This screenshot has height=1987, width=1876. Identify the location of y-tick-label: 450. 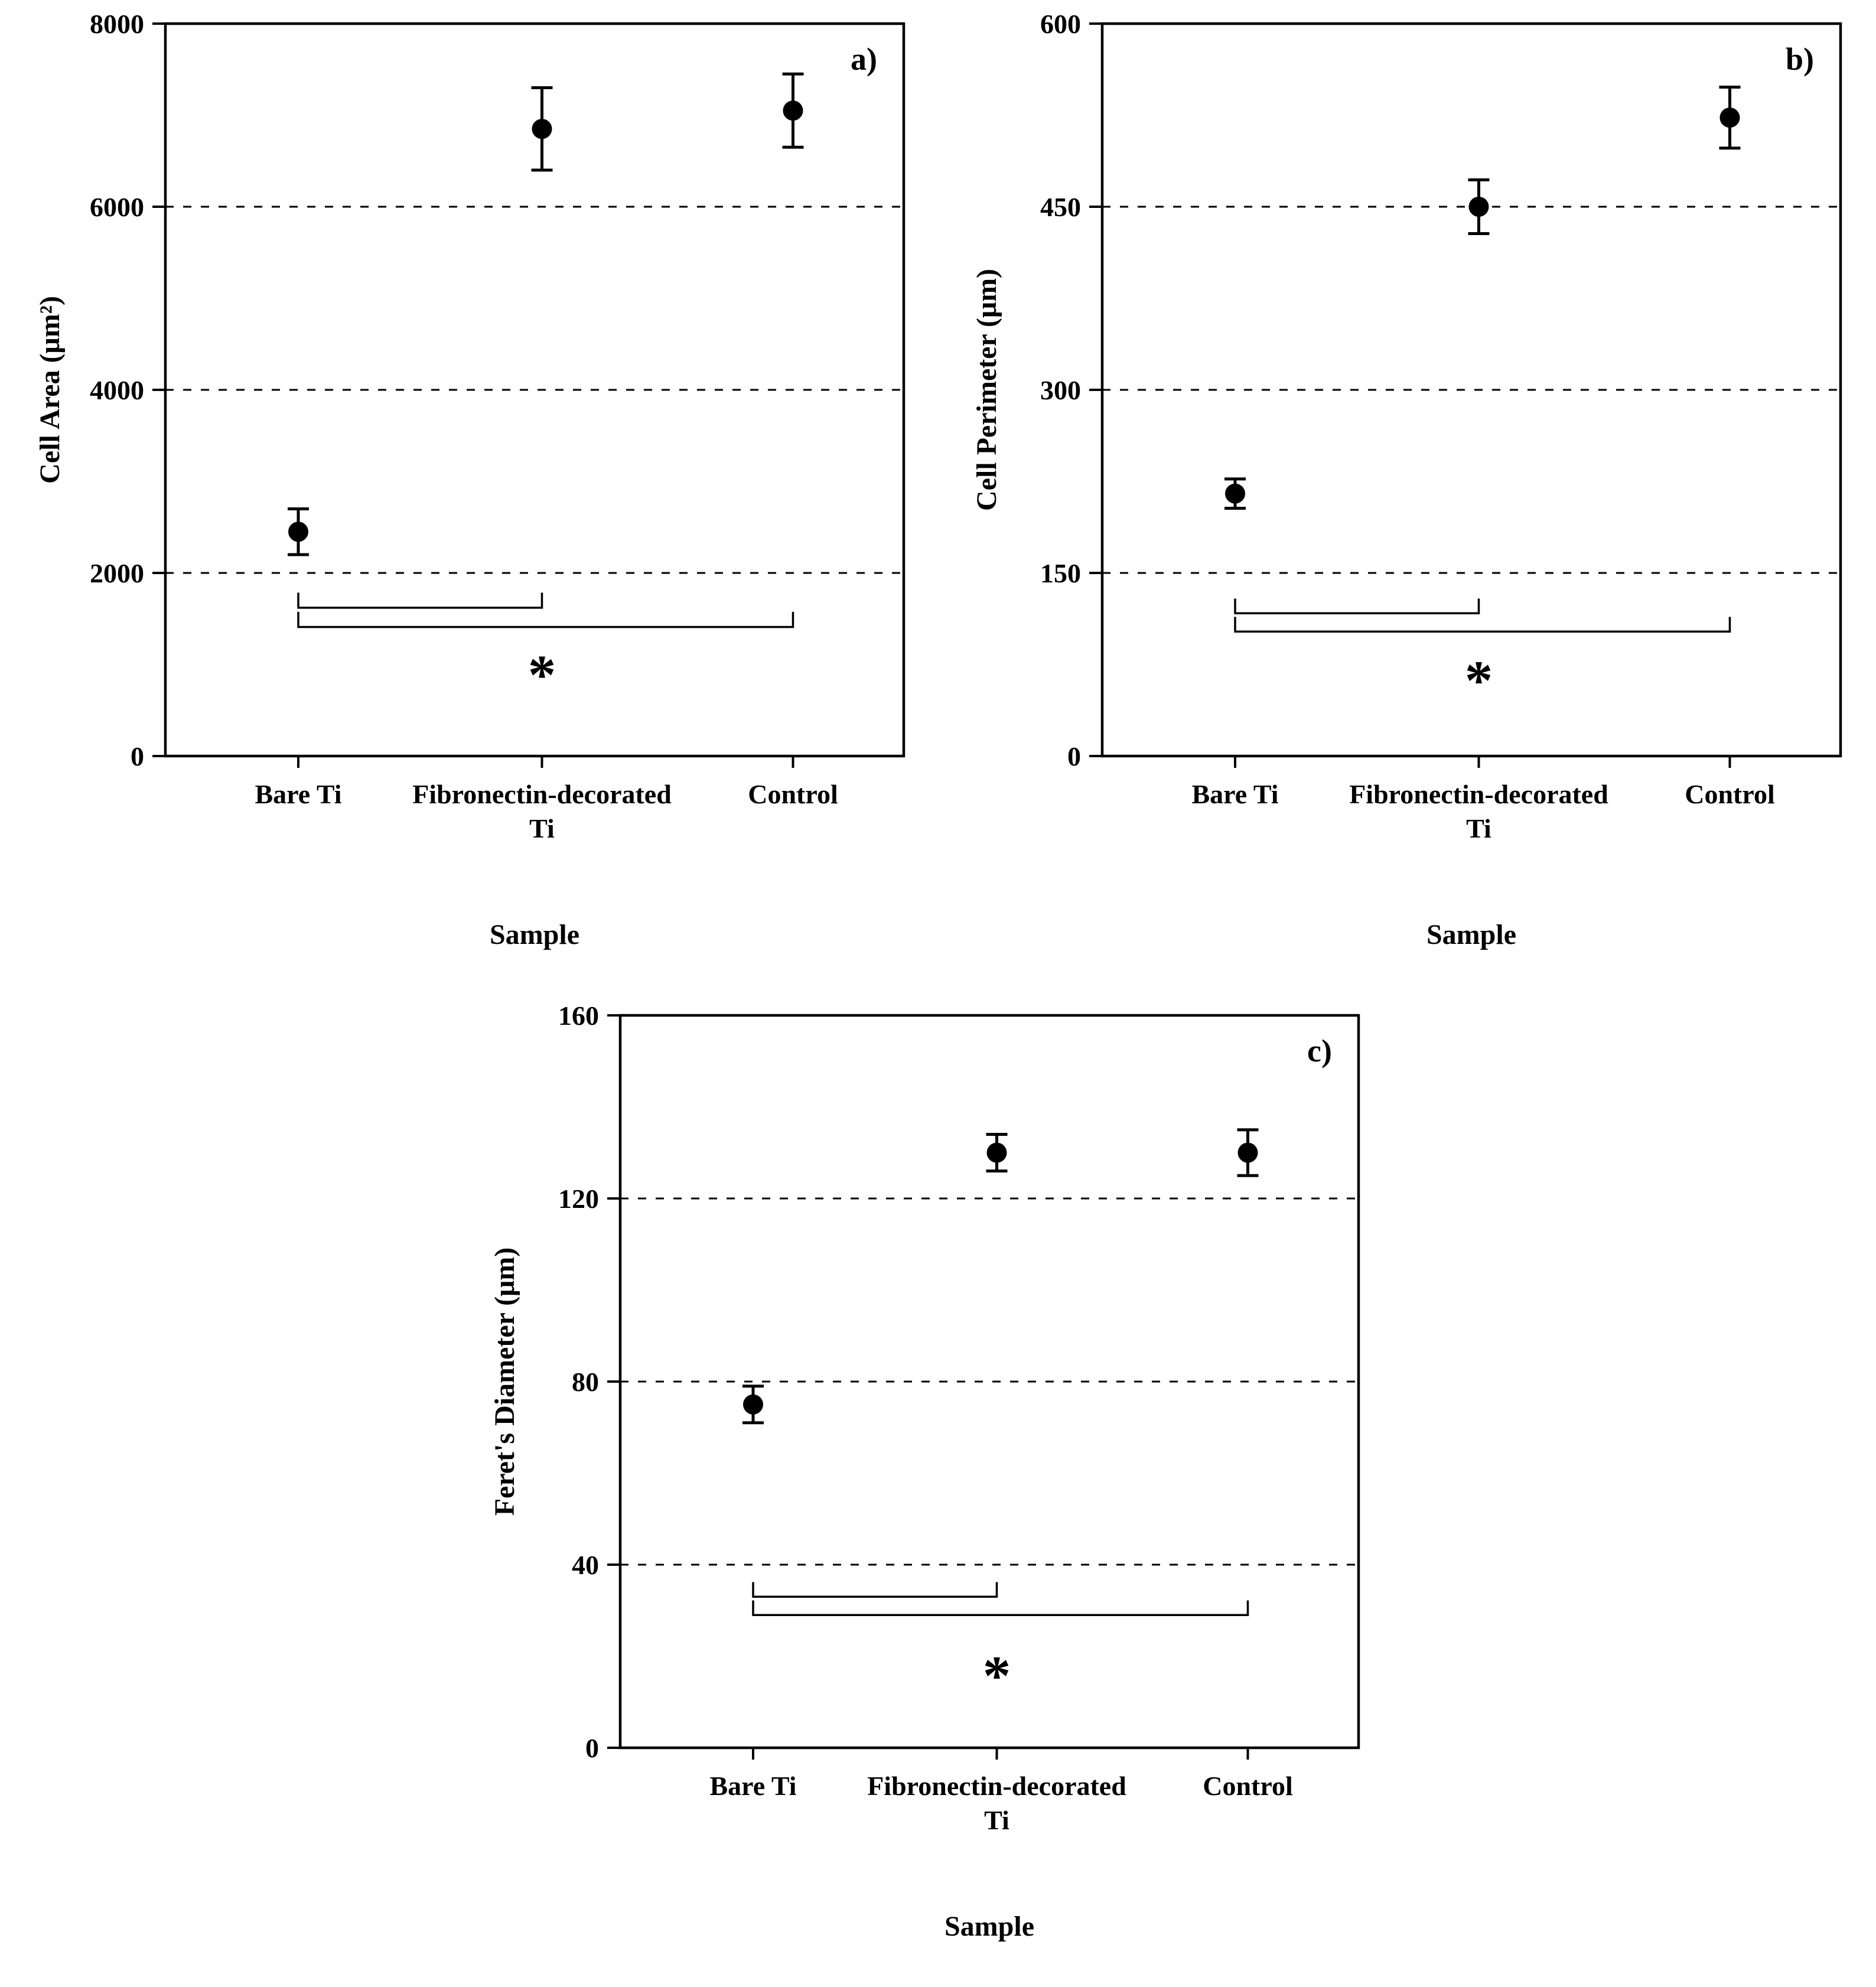
(1060, 207).